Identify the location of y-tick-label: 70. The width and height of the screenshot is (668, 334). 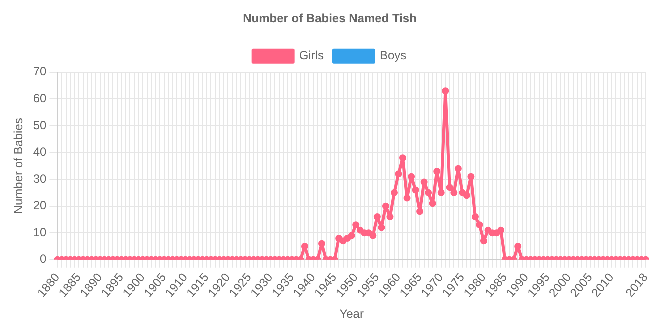
(40, 71).